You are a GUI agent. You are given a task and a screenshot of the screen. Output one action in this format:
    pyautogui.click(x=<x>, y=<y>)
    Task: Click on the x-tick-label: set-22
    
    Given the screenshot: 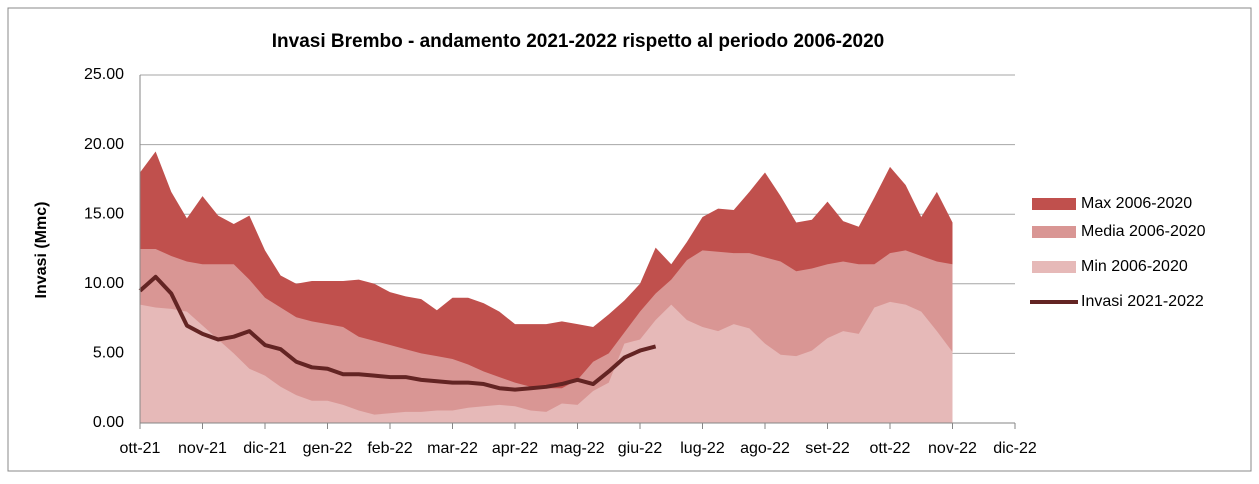 What is the action you would take?
    pyautogui.click(x=827, y=448)
    